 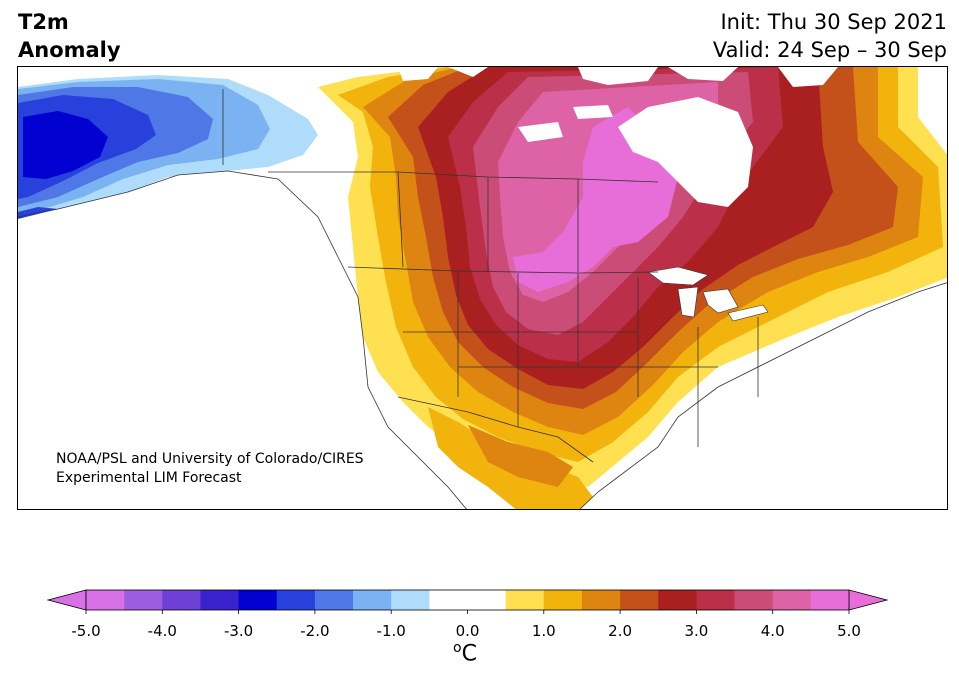 I want to click on colorbar-tick-label: 2.0, so click(x=620, y=631).